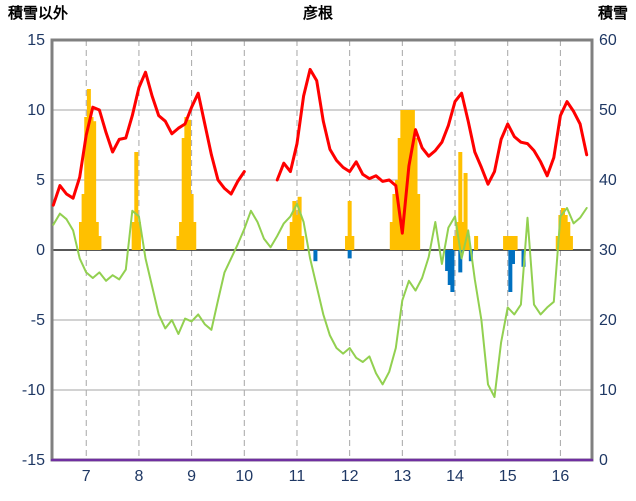  Describe the element at coordinates (191, 476) in the screenshot. I see `x-axis-tick-label: 9` at that location.